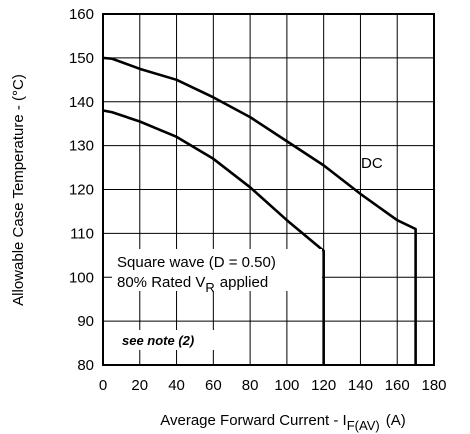 The width and height of the screenshot is (470, 434). Describe the element at coordinates (139, 385) in the screenshot. I see `x-tick-label: 20` at that location.